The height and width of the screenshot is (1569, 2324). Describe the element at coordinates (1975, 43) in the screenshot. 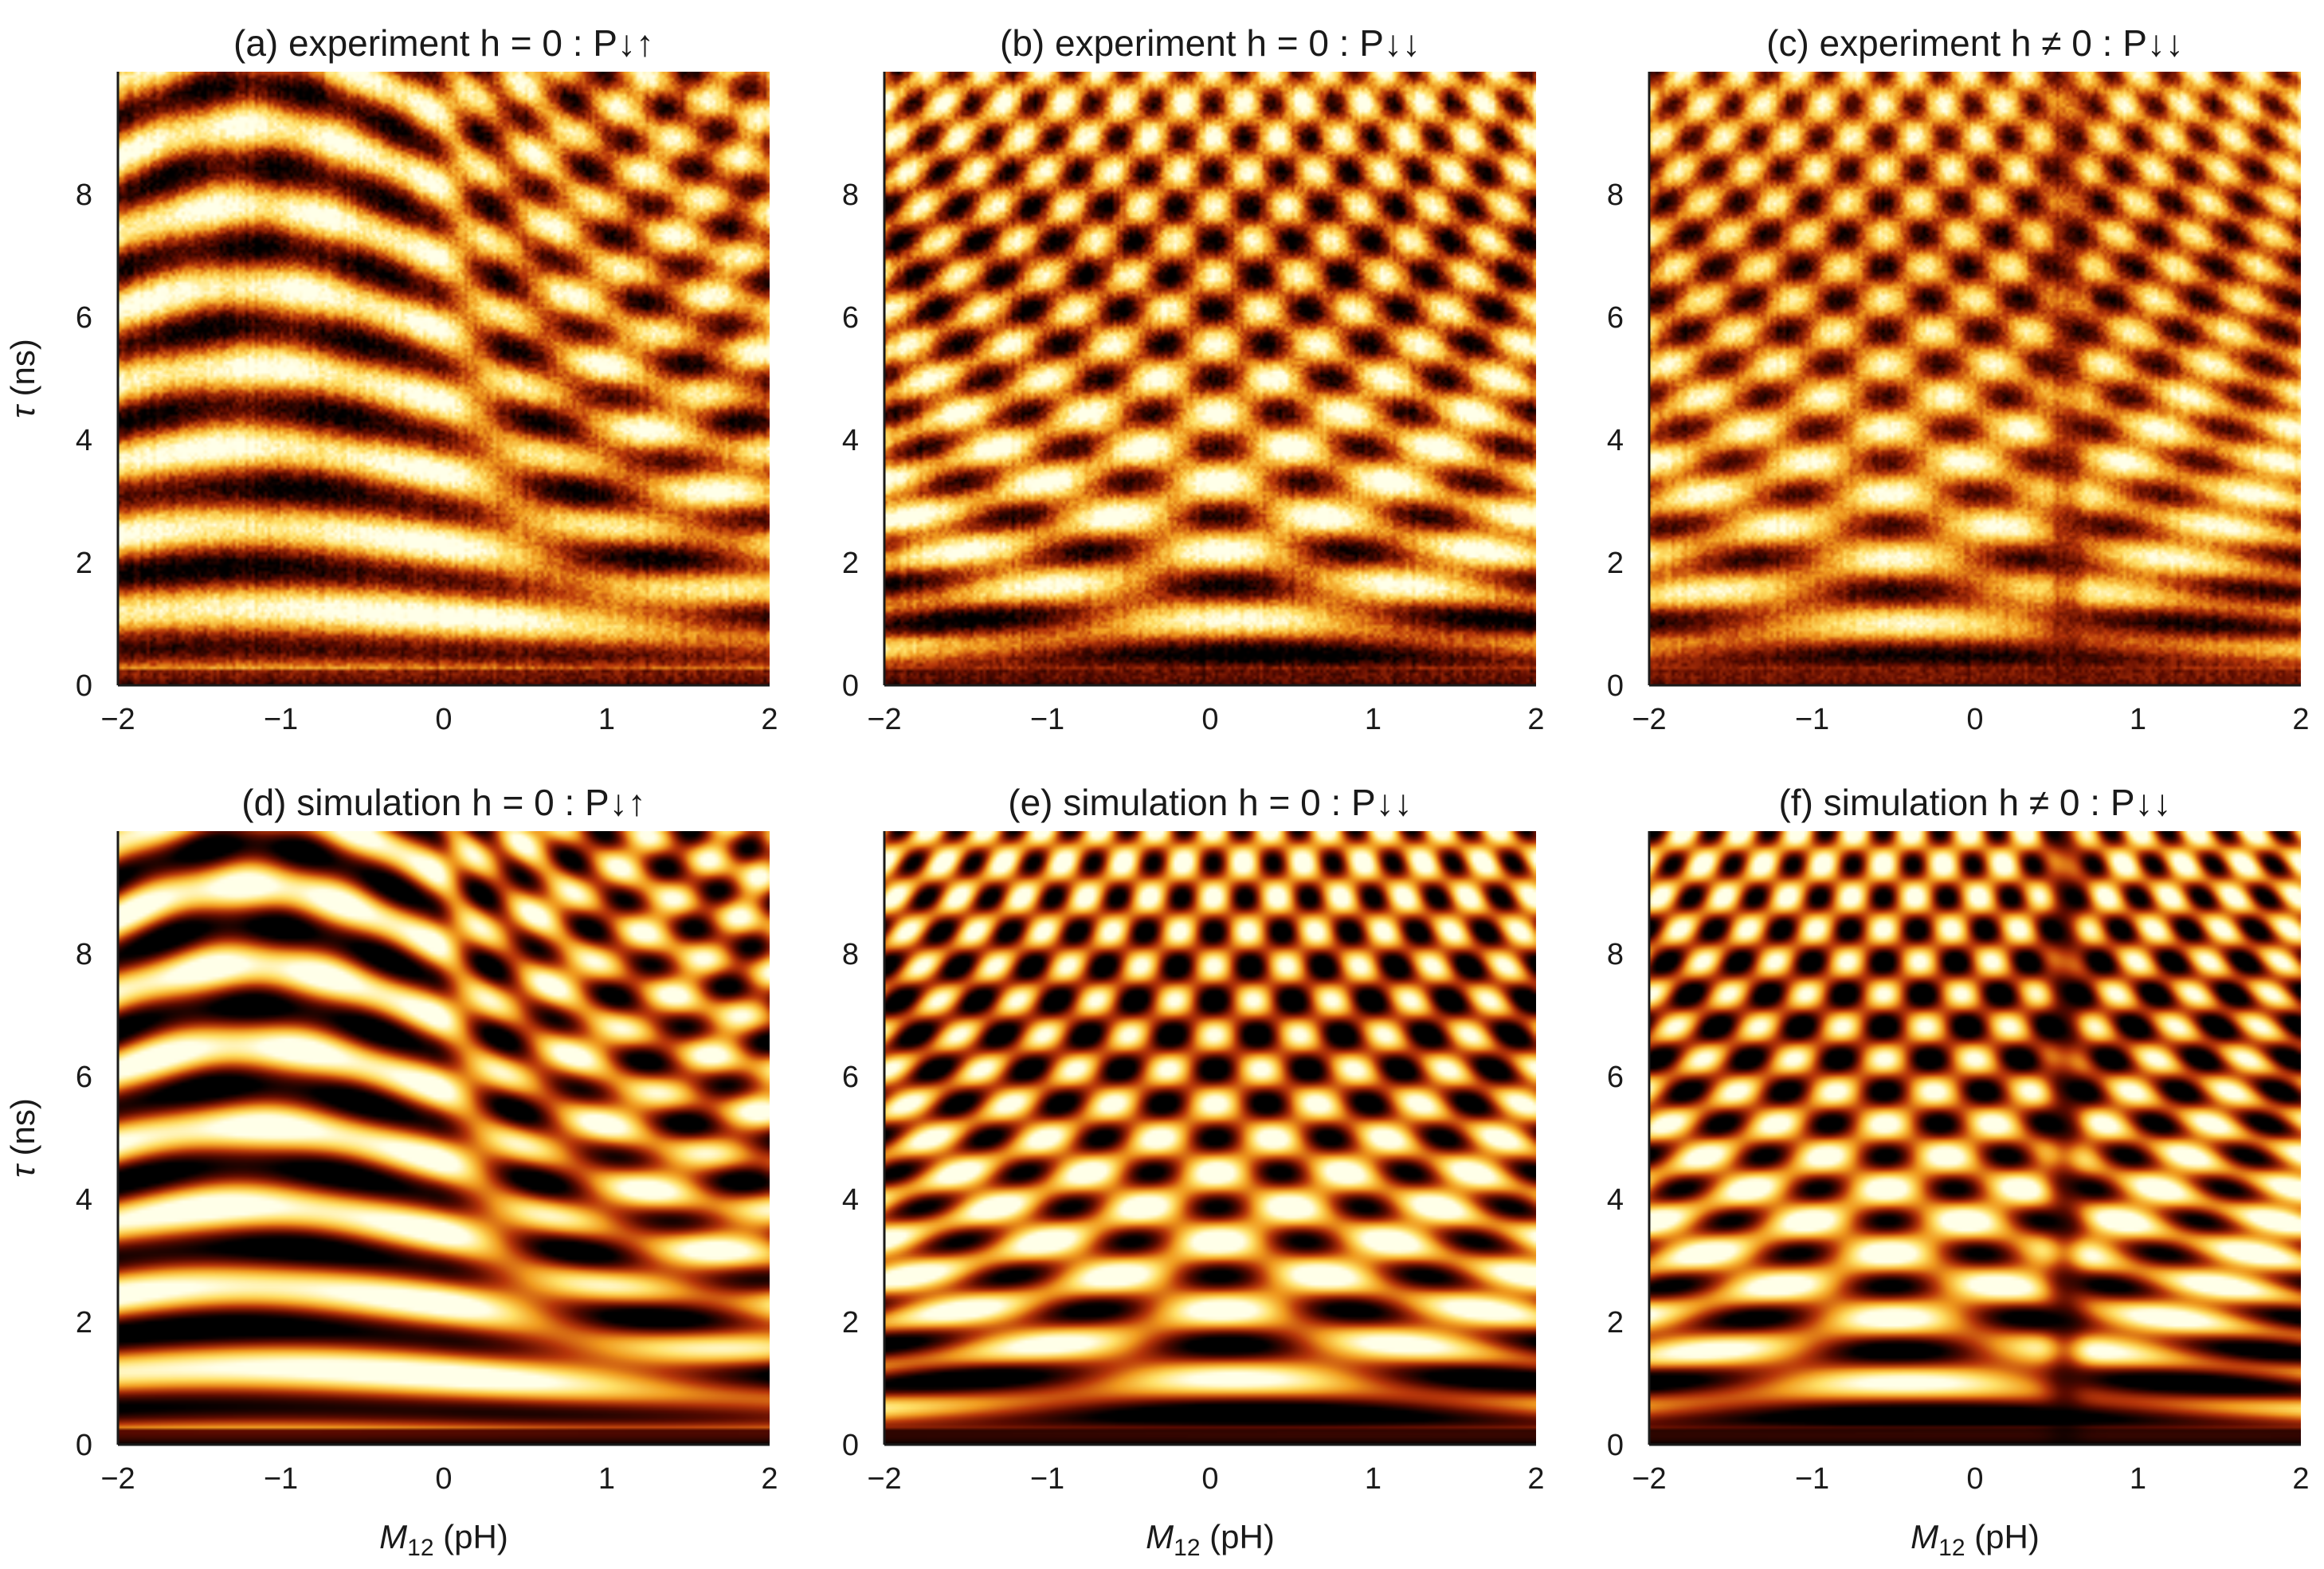

I see `panel-title: (c) experiment h ≠ 0 : P↓↓` at that location.